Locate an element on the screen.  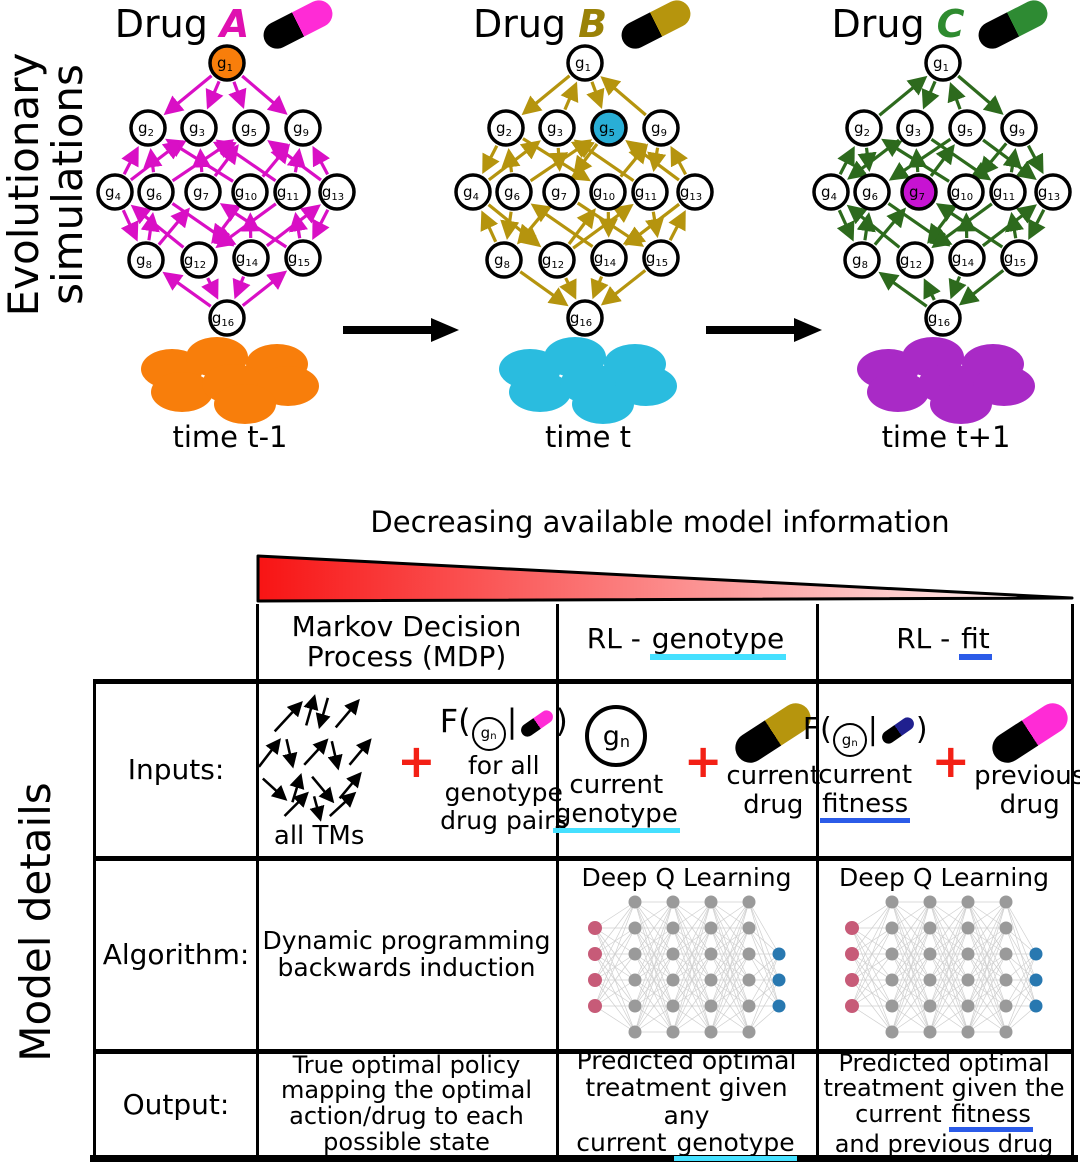
genotype-nodes-B: g1 g2 g3 g4 g5 g6 g7 g8 g9 g10 g11 g12 g13 g14 g15 g16 is located at coordinates (584, 190).